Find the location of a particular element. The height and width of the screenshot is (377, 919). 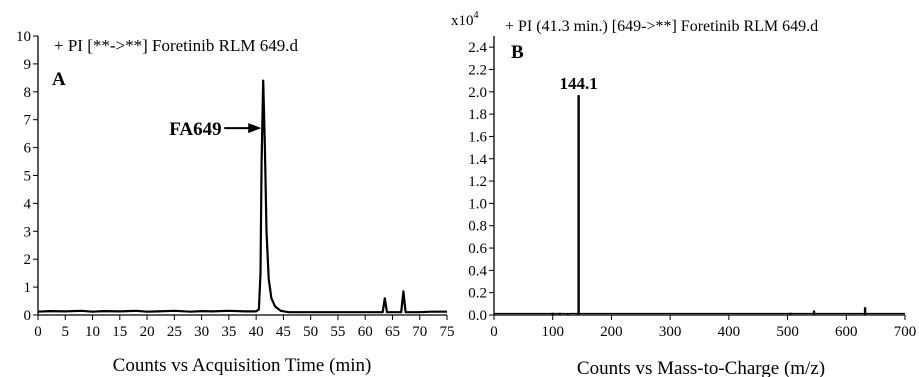

panel-a-x-tick-label: 35 is located at coordinates (228, 332).